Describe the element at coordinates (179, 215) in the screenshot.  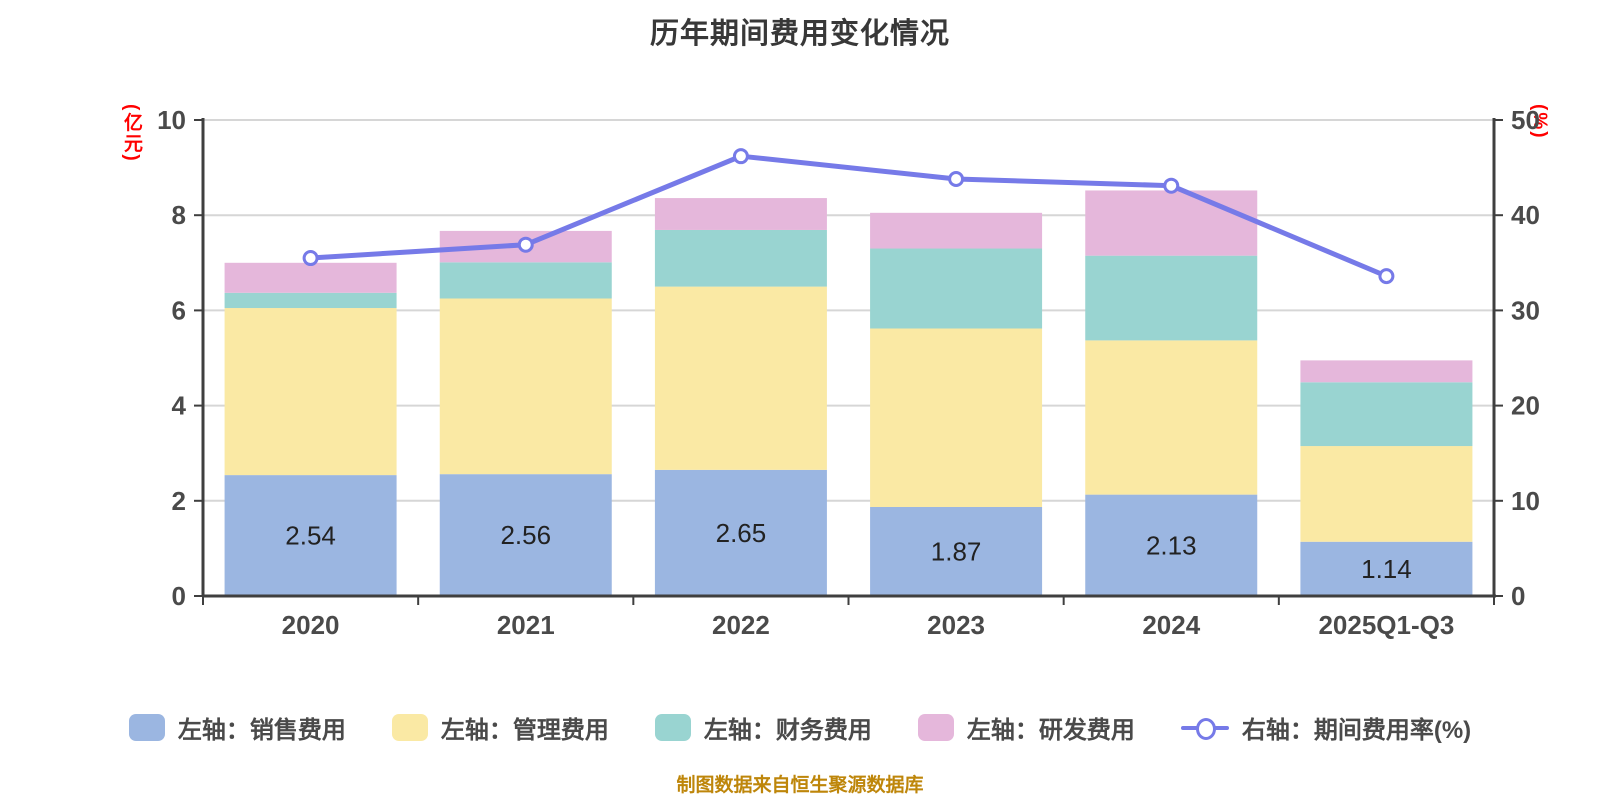
I see `left-axis-tick-label: 8` at that location.